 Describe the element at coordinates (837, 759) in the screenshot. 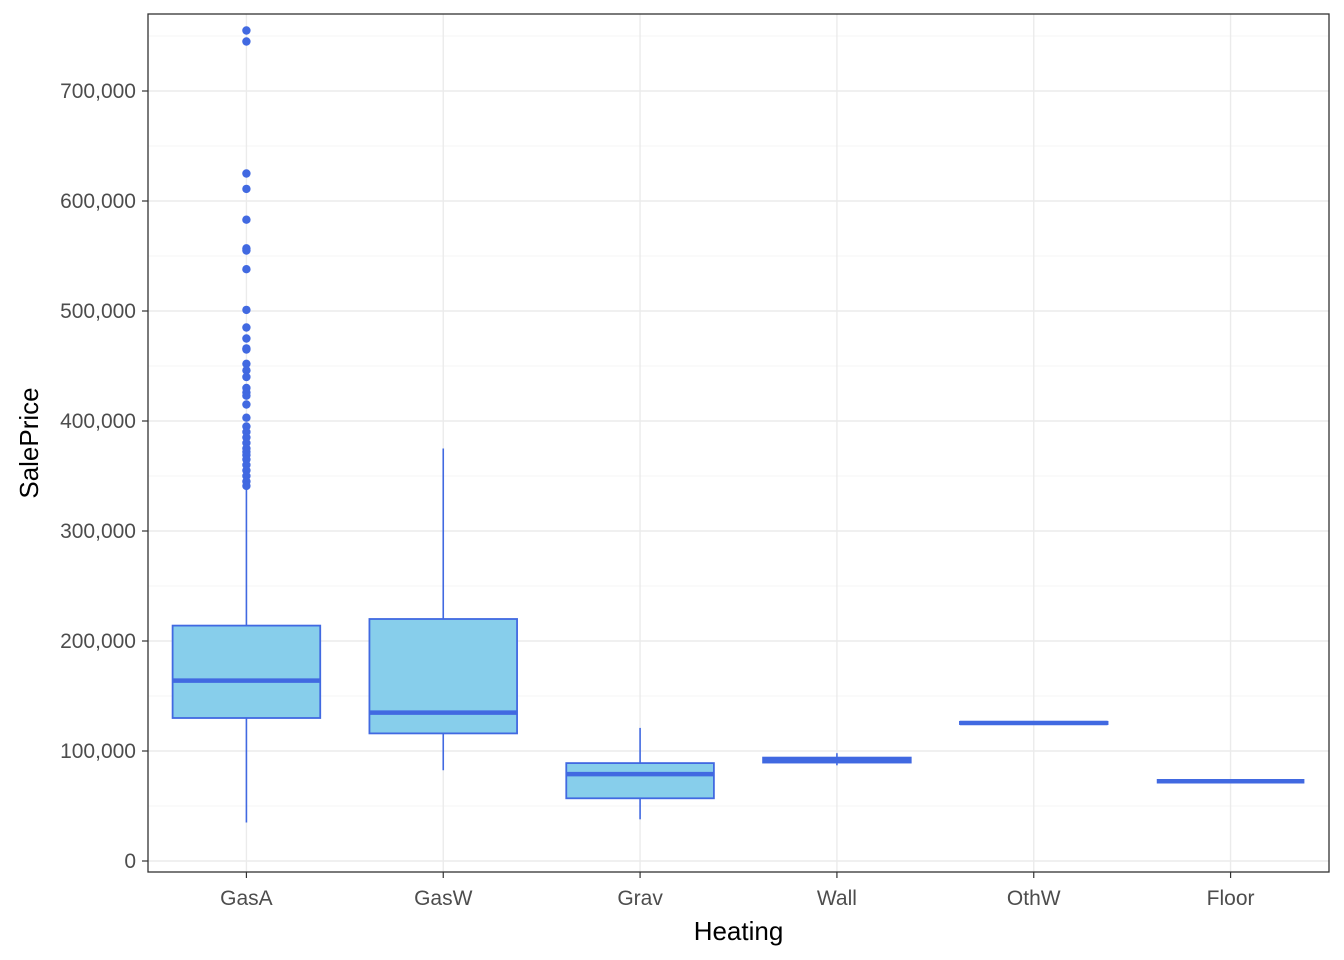

I see `box-wall` at that location.